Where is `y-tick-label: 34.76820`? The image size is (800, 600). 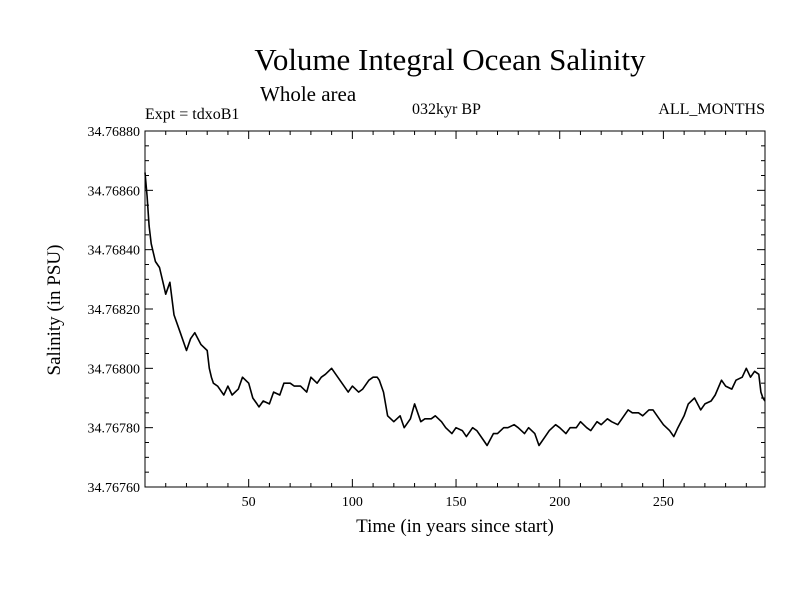
y-tick-label: 34.76820 is located at coordinates (114, 310).